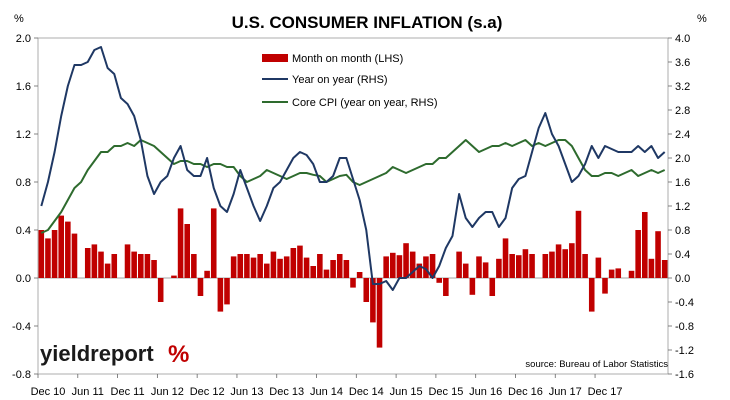 Image resolution: width=730 pixels, height=400 pixels. What do you see at coordinates (178, 354) in the screenshot?
I see `logo-percent-symbol: %` at bounding box center [178, 354].